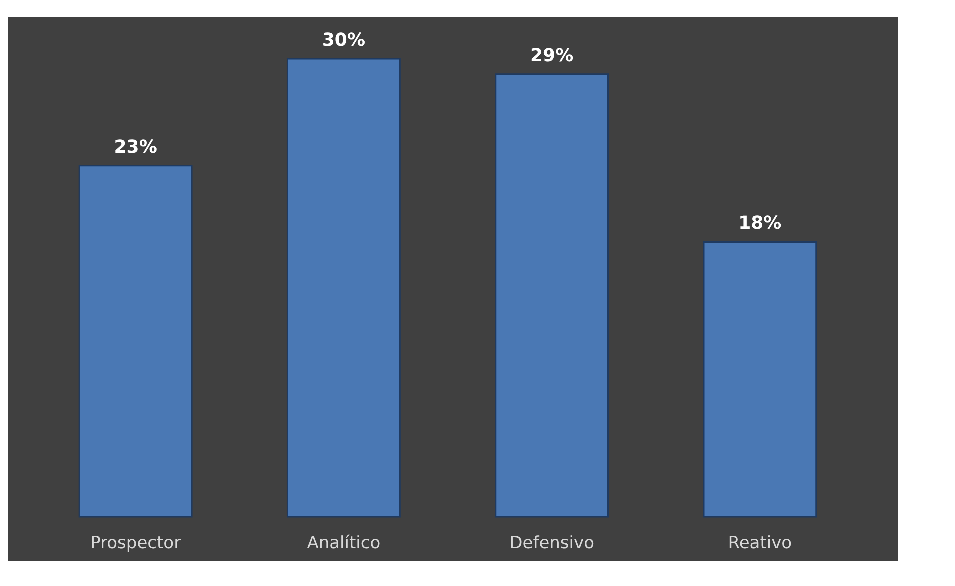  Describe the element at coordinates (552, 55) in the screenshot. I see `data-label: 29%` at that location.